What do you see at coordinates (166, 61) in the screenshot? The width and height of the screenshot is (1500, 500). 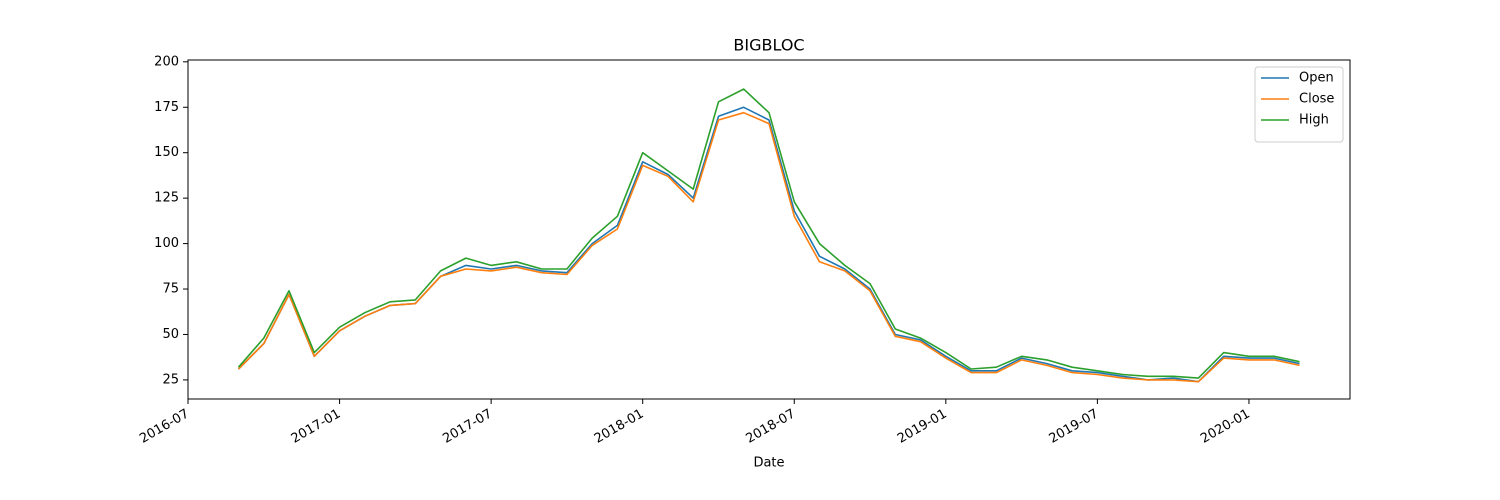 I see `y-tick-label: 200` at bounding box center [166, 61].